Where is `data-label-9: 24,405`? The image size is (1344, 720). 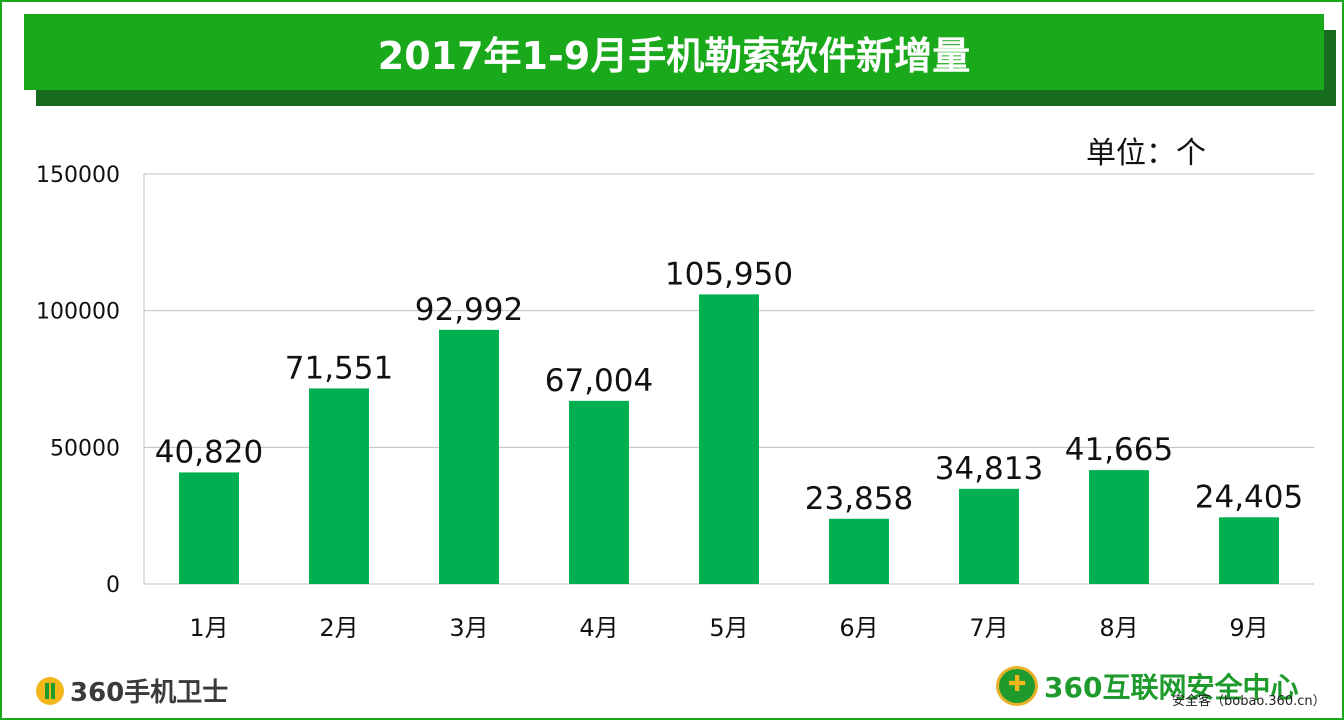 data-label-9: 24,405 is located at coordinates (1249, 497).